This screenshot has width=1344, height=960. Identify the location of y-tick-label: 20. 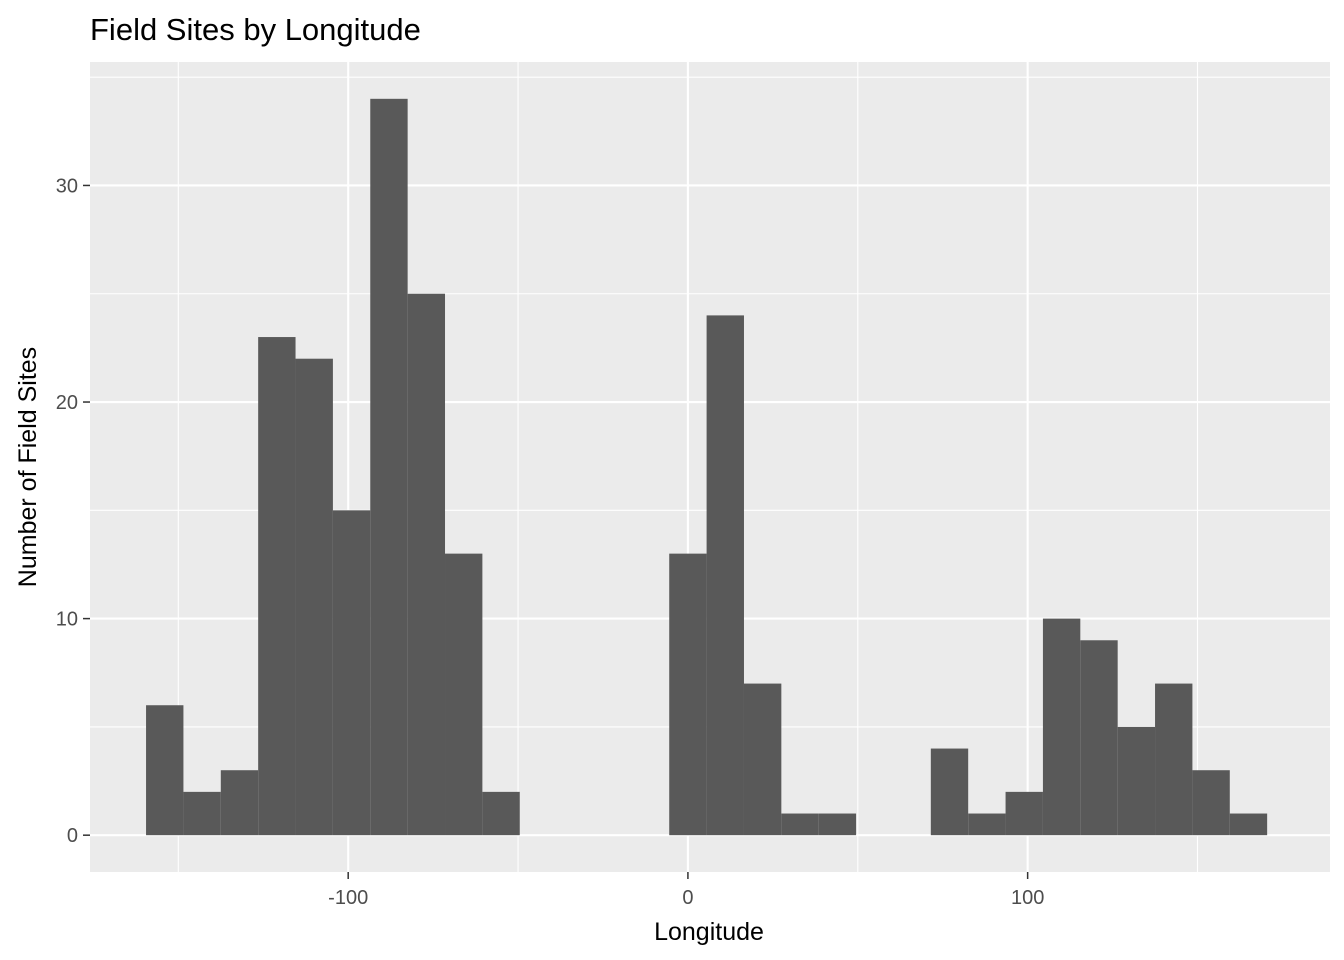
(67, 403).